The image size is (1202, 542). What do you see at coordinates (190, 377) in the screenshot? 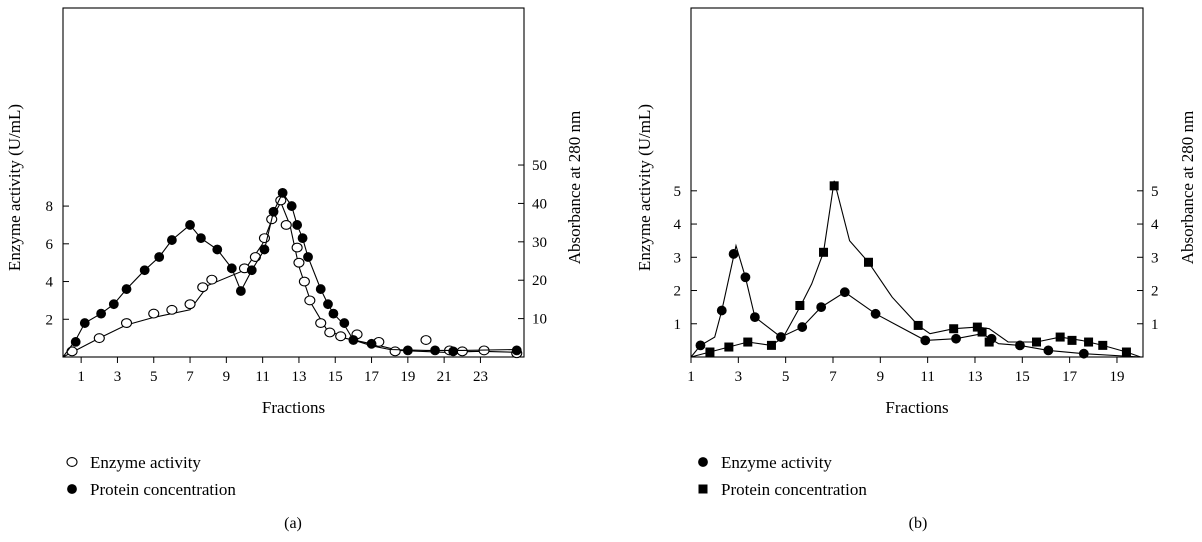
I see `x-tick-label: 7` at bounding box center [190, 377].